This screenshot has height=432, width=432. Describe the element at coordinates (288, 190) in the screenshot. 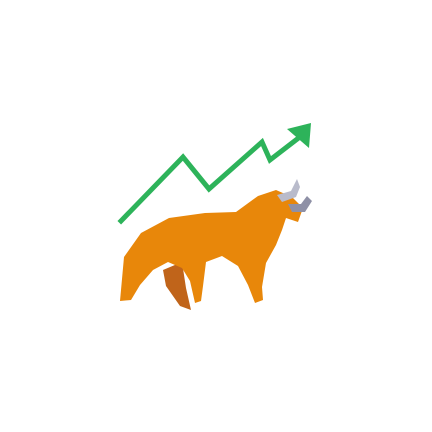

I see `bull-horn-back` at that location.